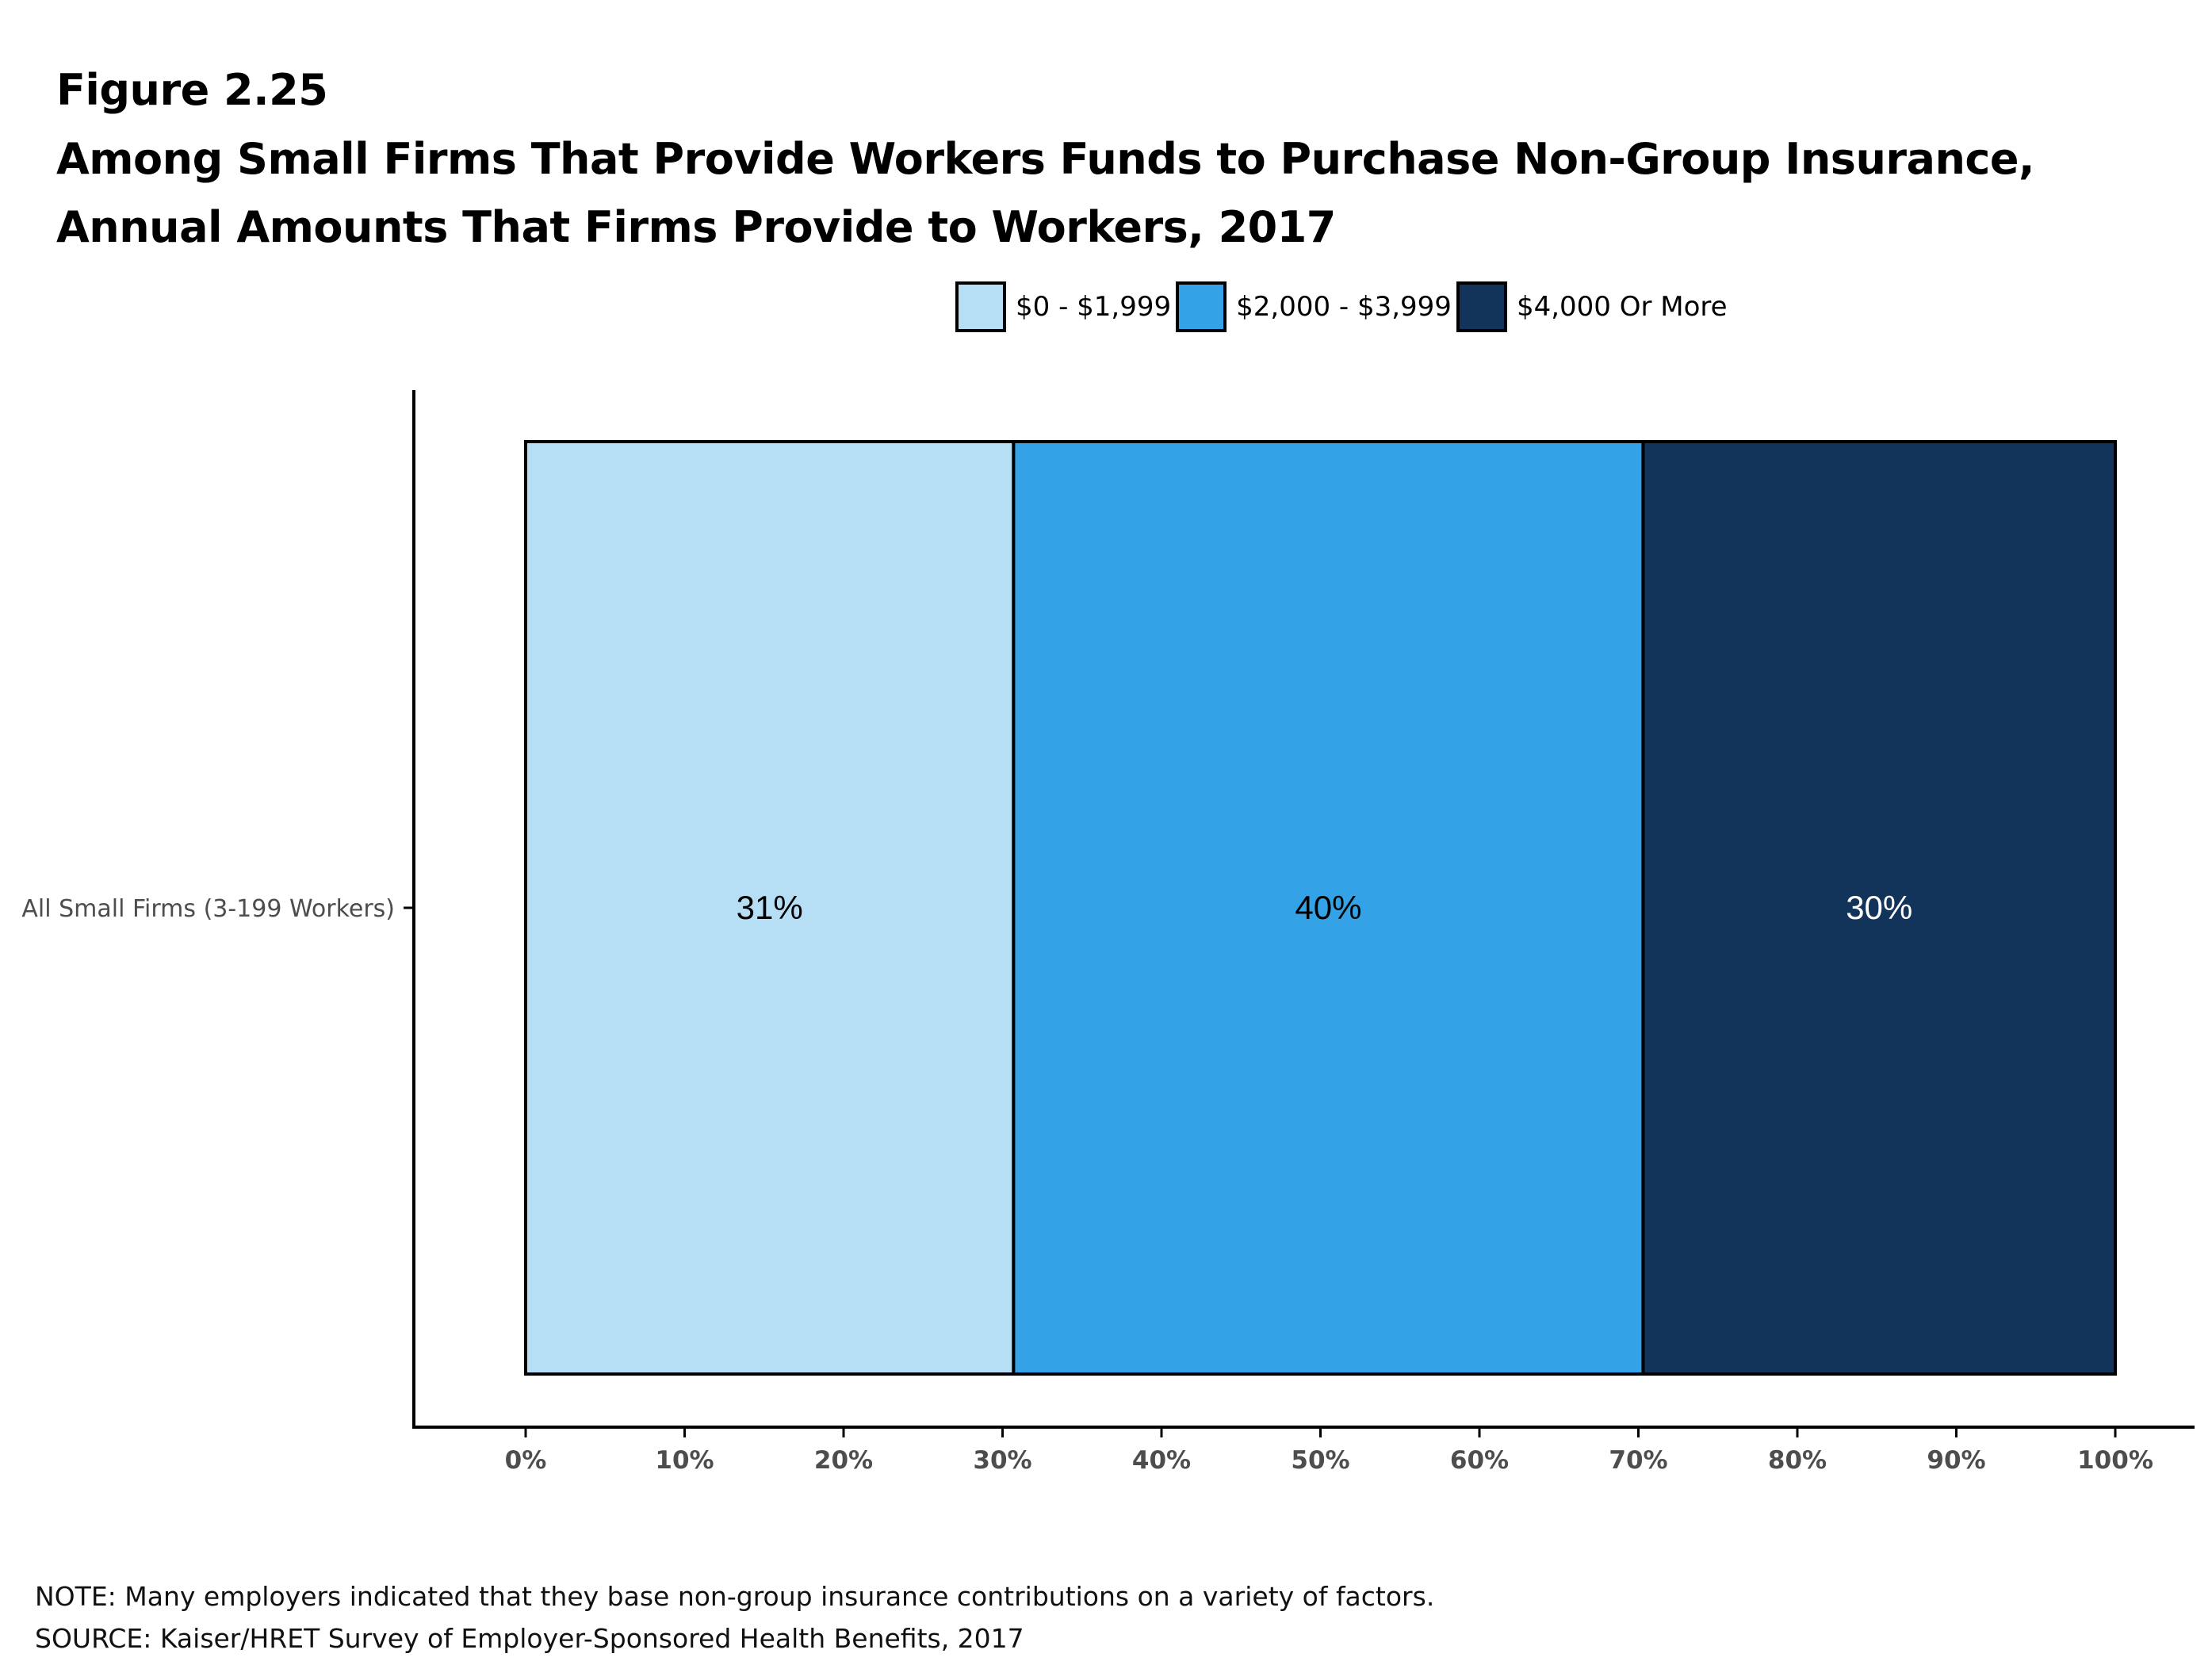 The width and height of the screenshot is (2212, 1665). I want to click on y-tick-group: All Small Firms (3-199 Workers), so click(217, 909).